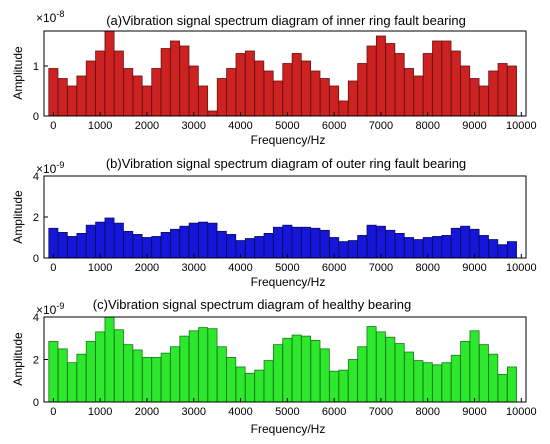 Image resolution: width=550 pixels, height=444 pixels. I want to click on y-tick-label: 1, so click(36, 67).